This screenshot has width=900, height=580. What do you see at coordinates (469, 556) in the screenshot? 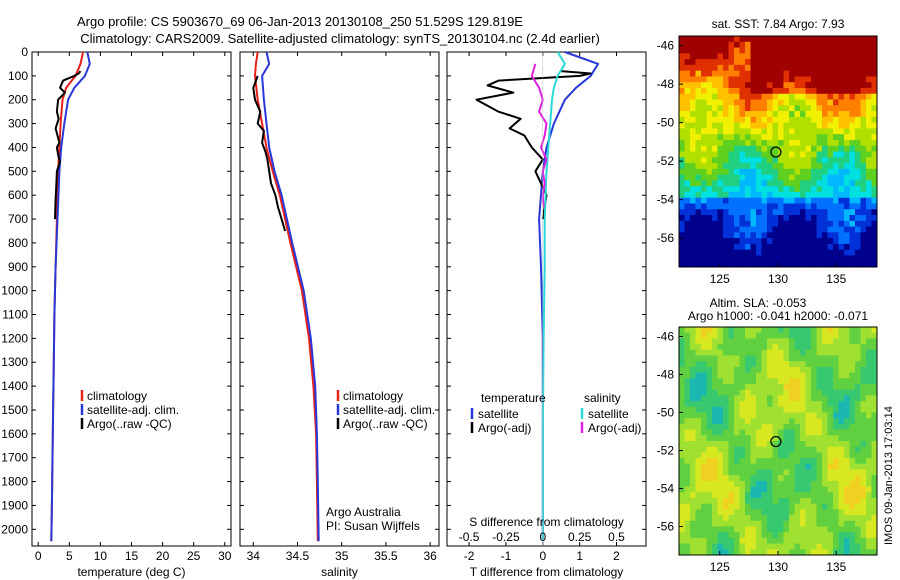
I see `x-tick-label: -2` at bounding box center [469, 556].